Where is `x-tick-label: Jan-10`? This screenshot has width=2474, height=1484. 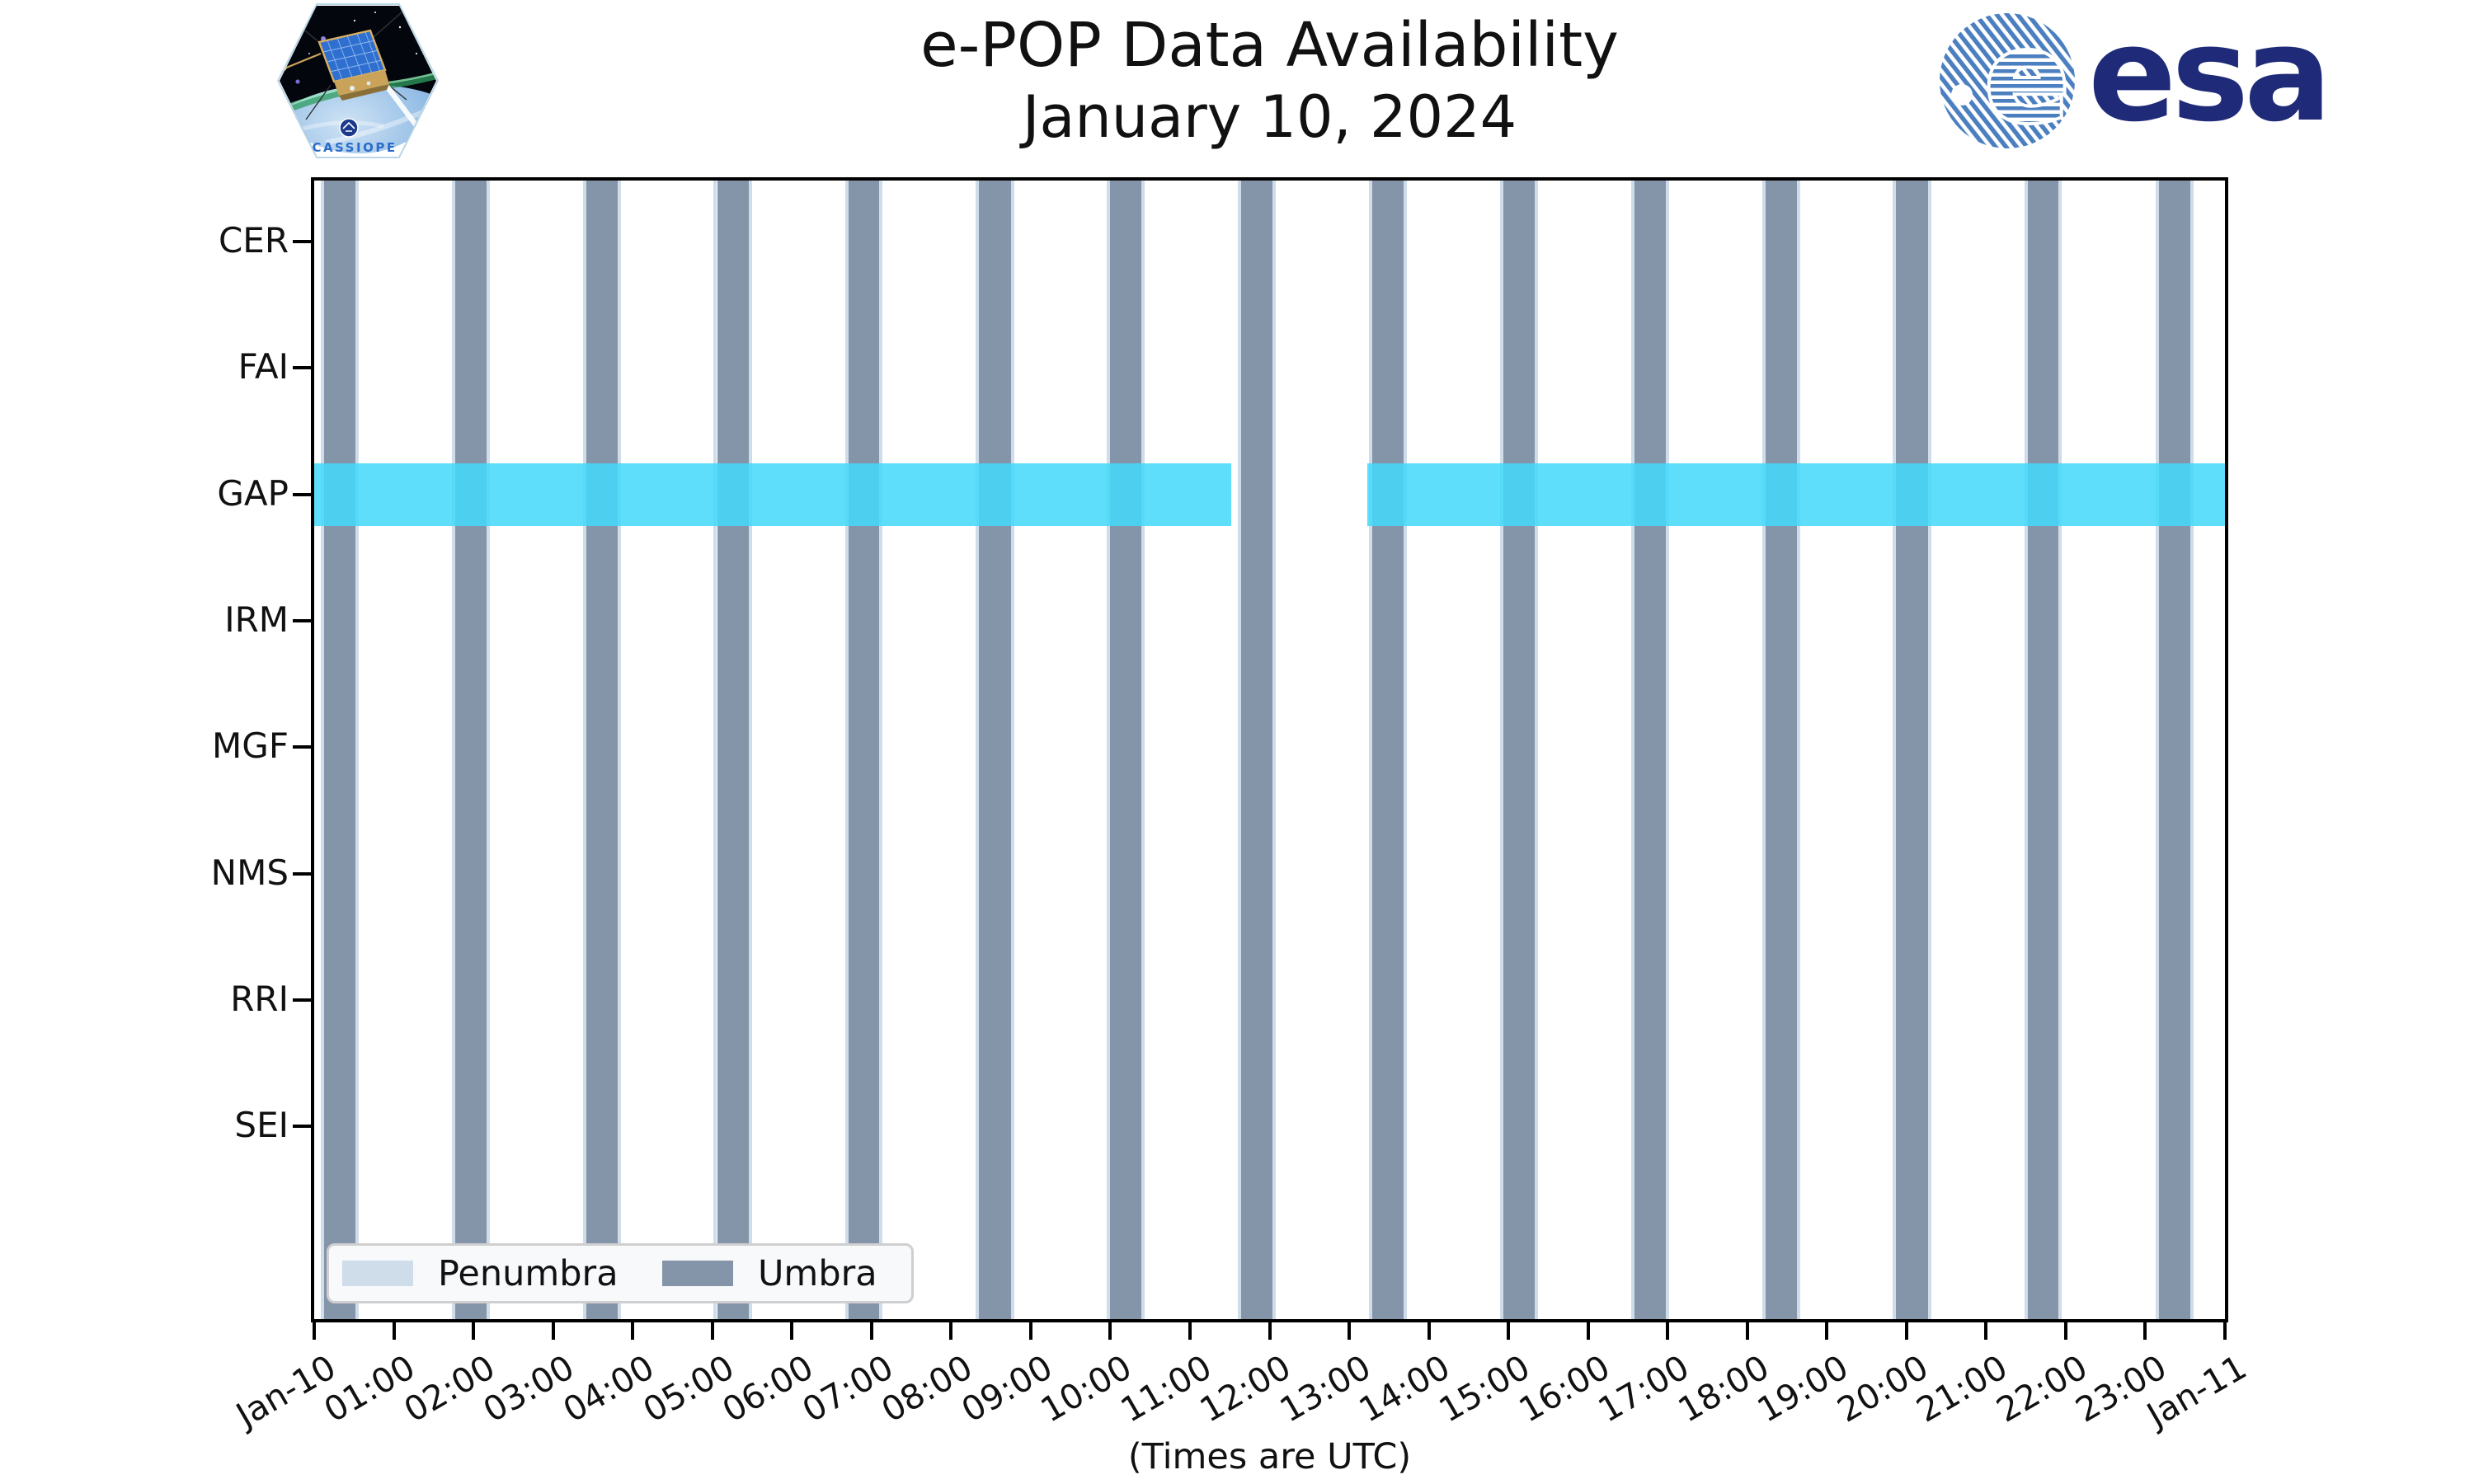 x-tick-label: Jan-10 is located at coordinates (285, 1391).